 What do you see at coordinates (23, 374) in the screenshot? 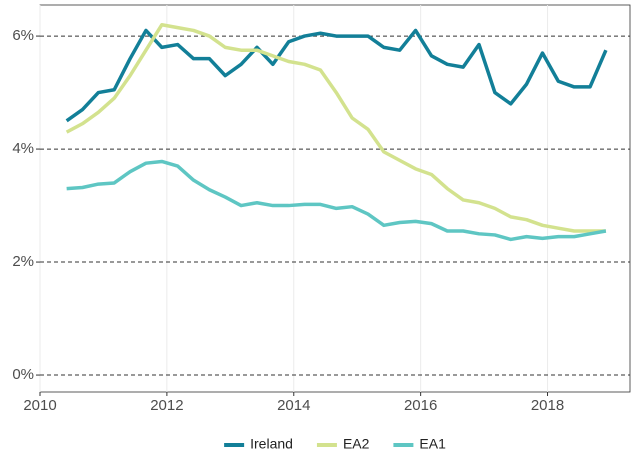
I see `y-tick-label: 0%` at bounding box center [23, 374].